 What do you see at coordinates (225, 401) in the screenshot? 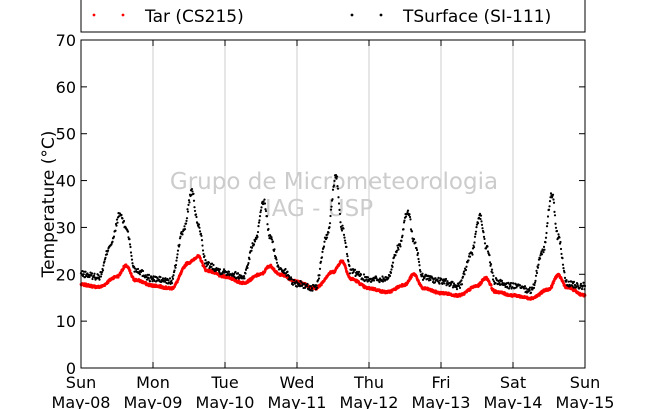
I see `x-tick-label-date: May-10` at bounding box center [225, 401].